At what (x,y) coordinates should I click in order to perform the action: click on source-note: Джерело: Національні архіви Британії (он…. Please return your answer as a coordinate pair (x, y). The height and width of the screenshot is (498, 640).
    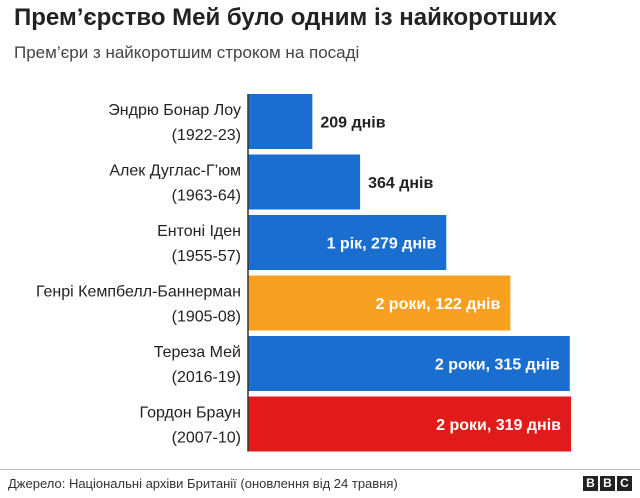
    Looking at the image, I should click on (203, 483).